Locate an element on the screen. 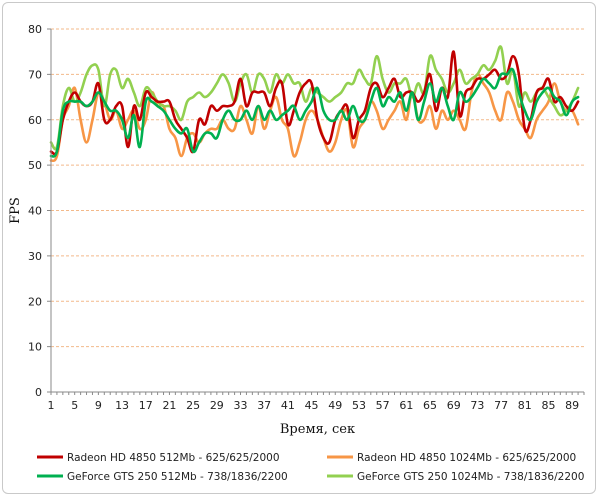 The image size is (598, 496). y-tick-label: 50 is located at coordinates (35, 165).